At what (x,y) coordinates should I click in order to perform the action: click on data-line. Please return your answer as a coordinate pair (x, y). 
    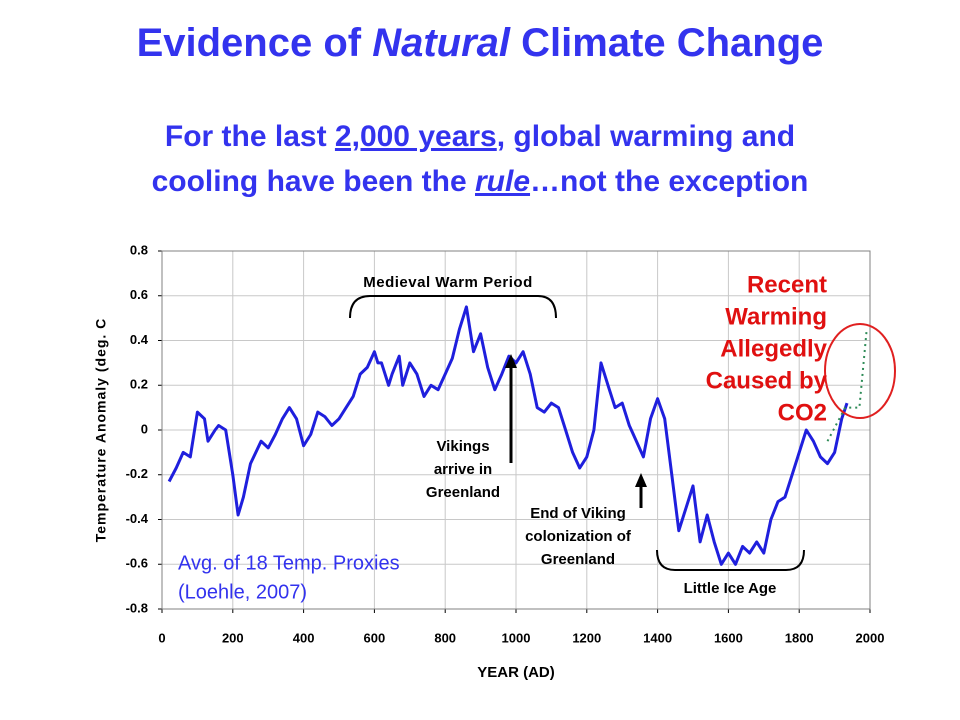
    Looking at the image, I should click on (847, 386).